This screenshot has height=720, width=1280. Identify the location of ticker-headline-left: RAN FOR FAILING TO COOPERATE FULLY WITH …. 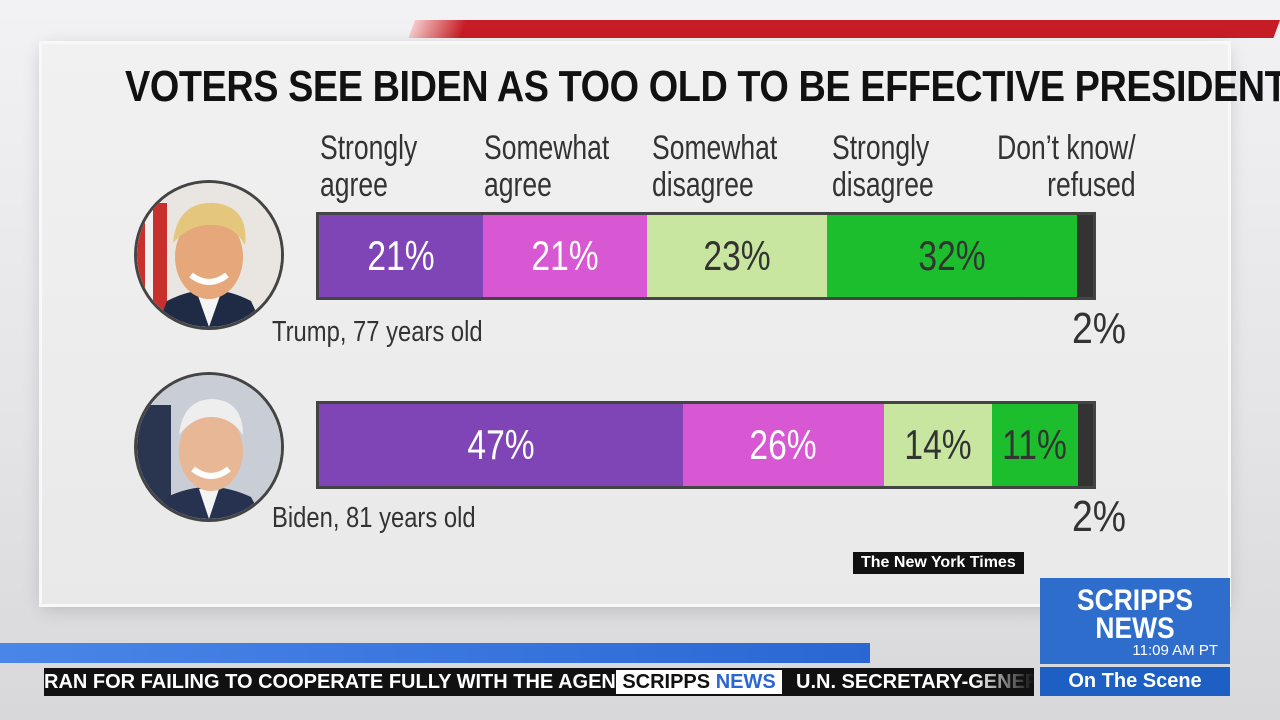
(344, 682).